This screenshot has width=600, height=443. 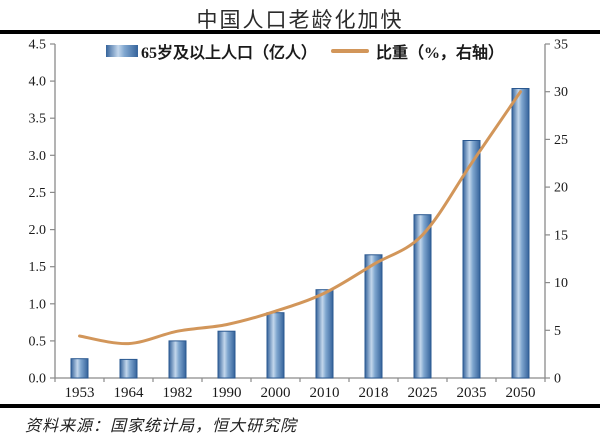 I want to click on left-axis-tick-label: 2.5, so click(x=38, y=193).